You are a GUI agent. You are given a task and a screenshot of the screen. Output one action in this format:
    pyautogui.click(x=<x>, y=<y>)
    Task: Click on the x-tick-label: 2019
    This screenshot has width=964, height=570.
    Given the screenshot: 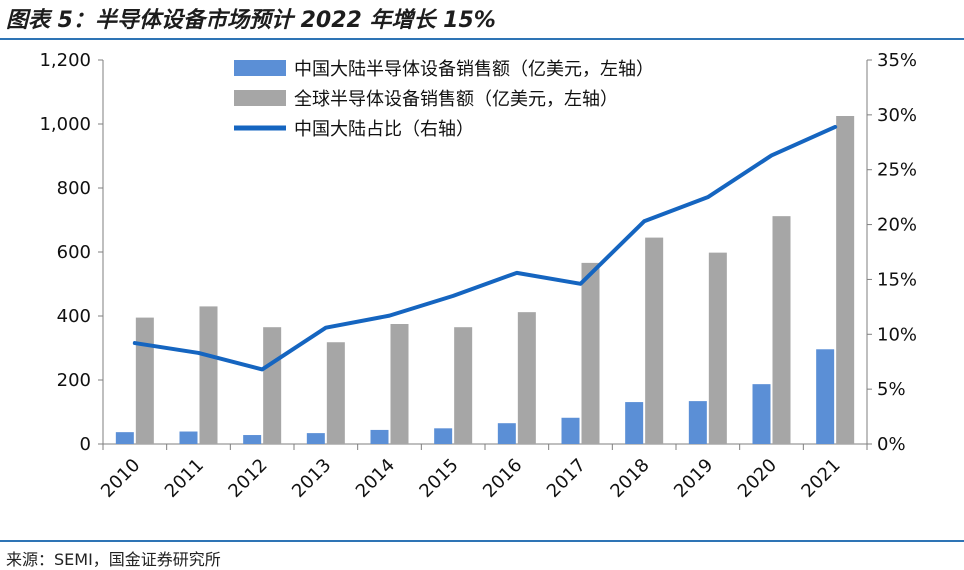 What is the action you would take?
    pyautogui.click(x=693, y=478)
    